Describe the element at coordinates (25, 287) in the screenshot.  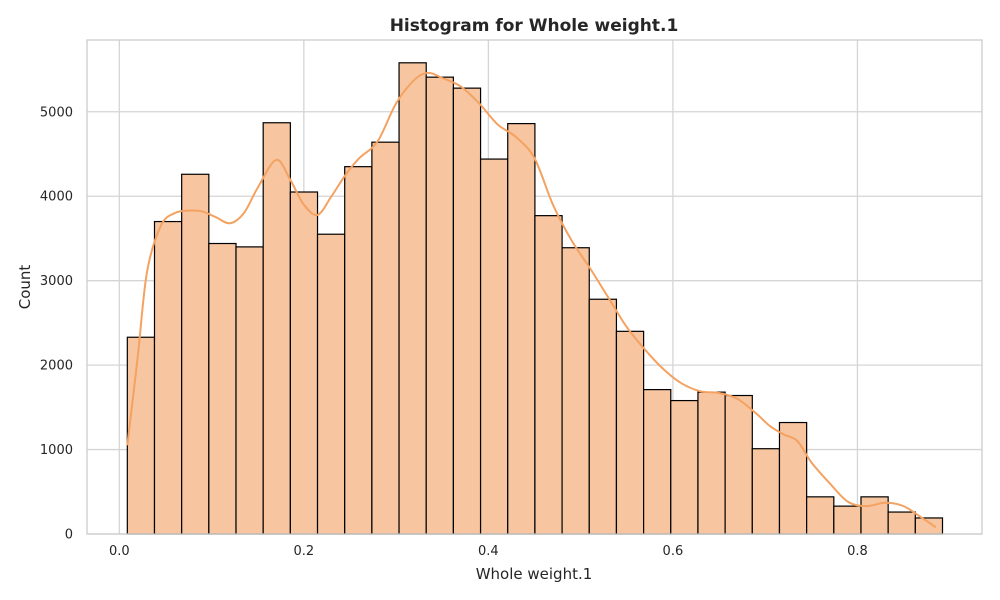
I see `y-axis-label: Count` at that location.